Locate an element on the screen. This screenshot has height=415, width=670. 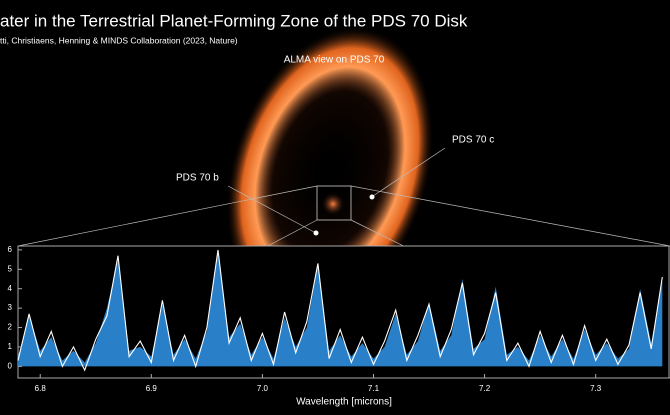
x-tick-label: 7.3 is located at coordinates (596, 388).